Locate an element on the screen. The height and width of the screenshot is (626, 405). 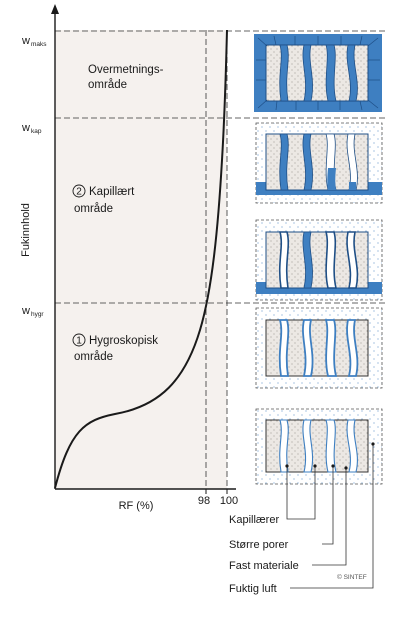
region-number-2-circle is located at coordinates (79, 191).